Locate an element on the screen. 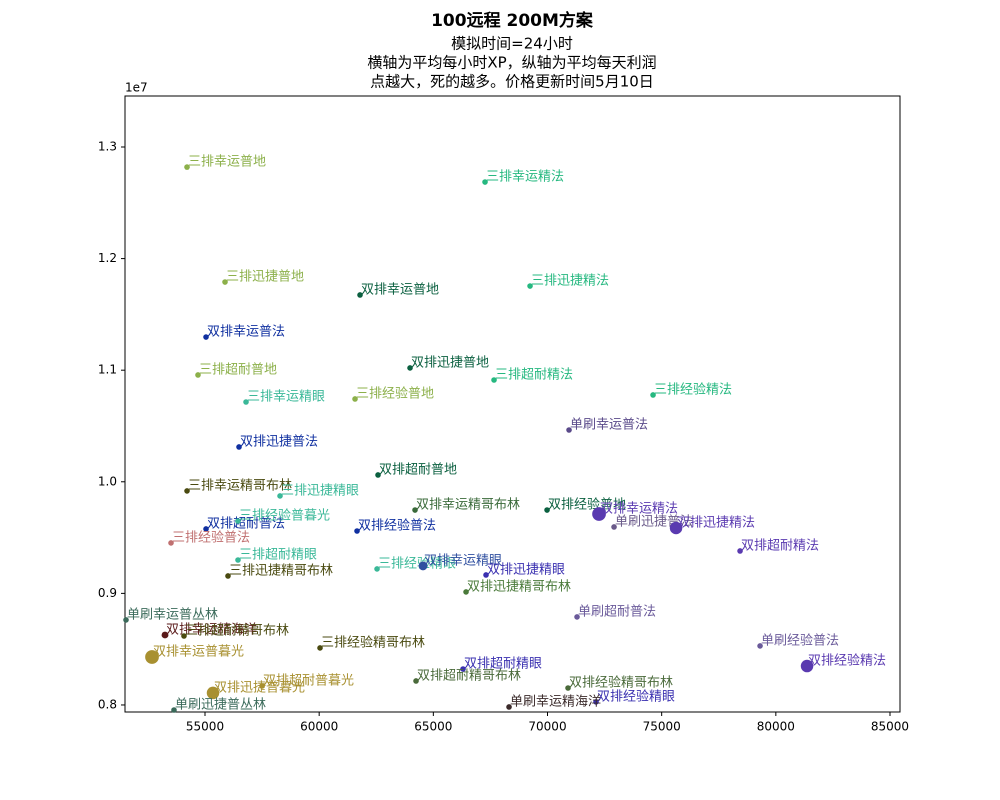 The width and height of the screenshot is (1000, 800). point-label: 三排经验普暮光 is located at coordinates (284, 516).